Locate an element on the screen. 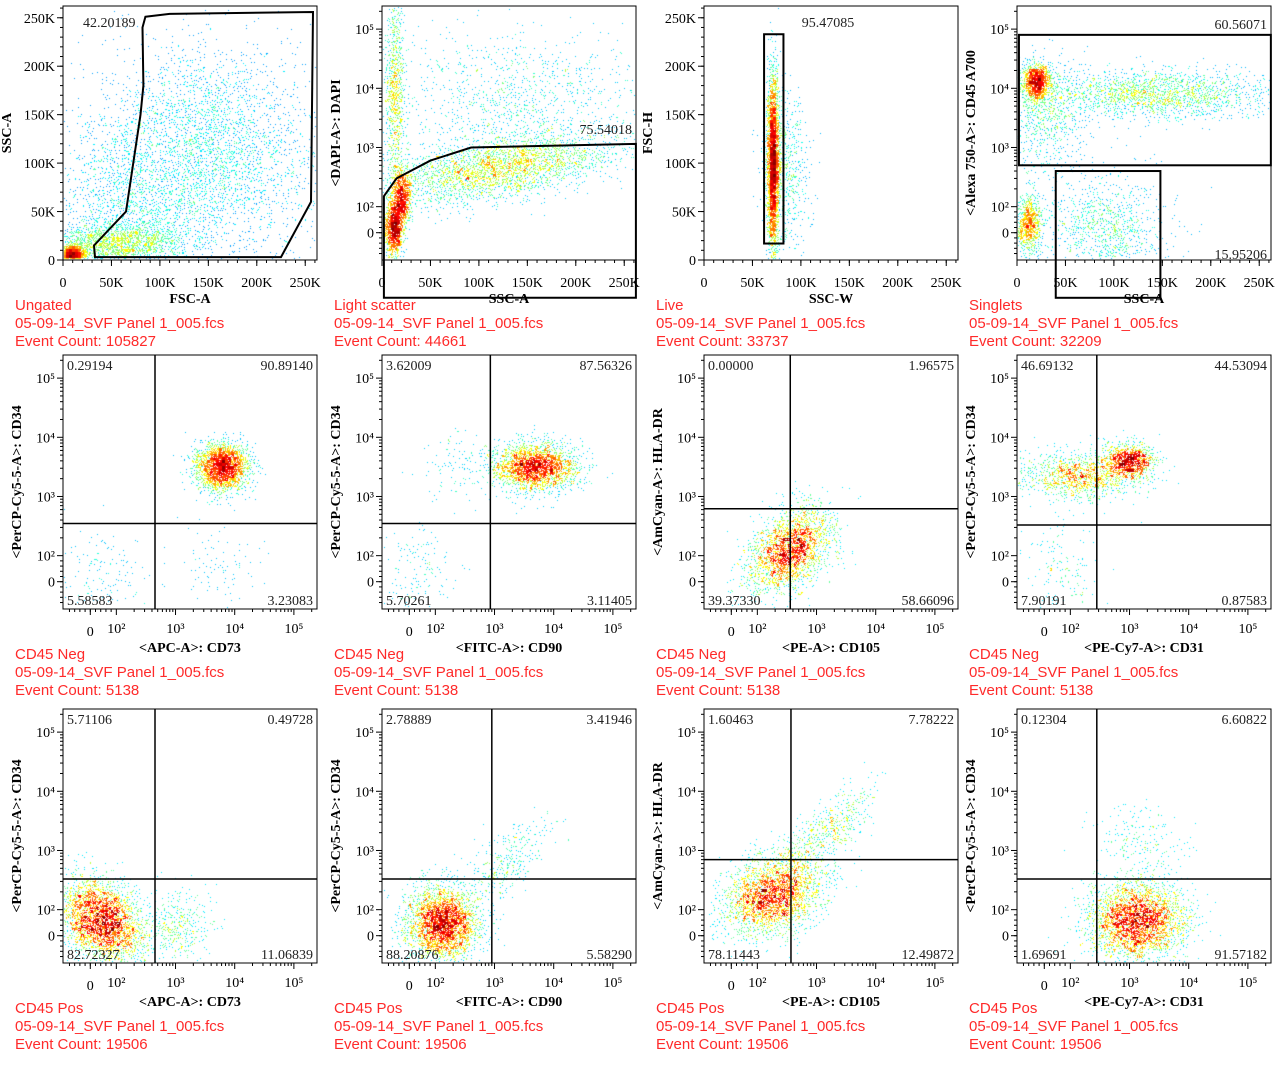 This screenshot has width=1280, height=1080. y-axis-label: <DAPI-A>: DAPI is located at coordinates (336, 132).